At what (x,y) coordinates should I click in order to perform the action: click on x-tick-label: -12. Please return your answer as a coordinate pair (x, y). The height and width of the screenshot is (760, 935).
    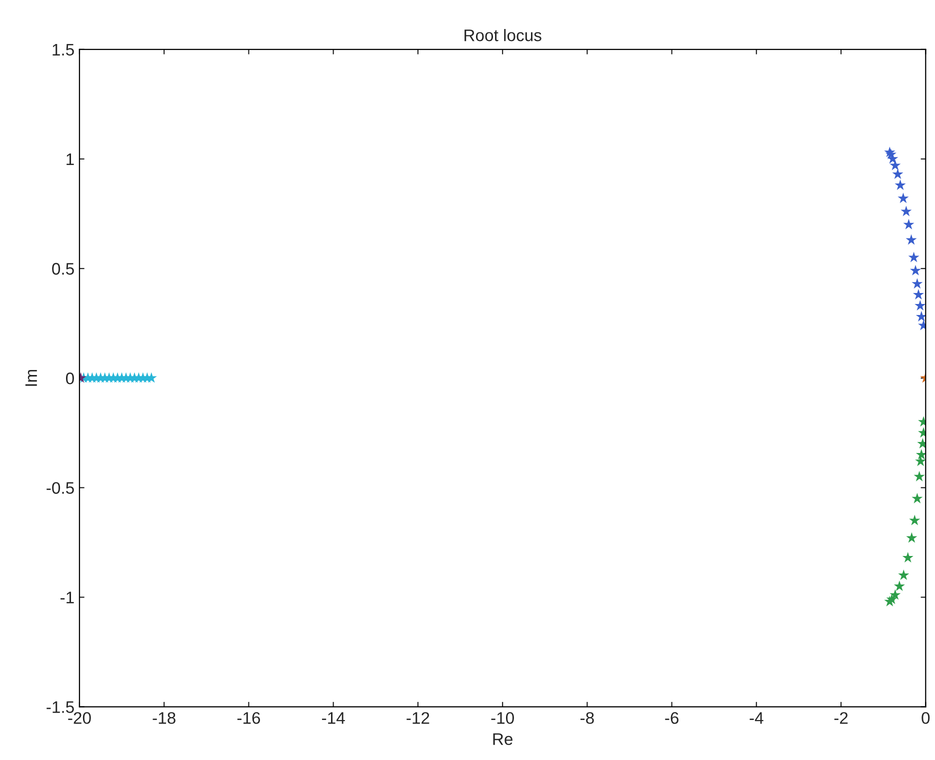
    Looking at the image, I should click on (418, 718).